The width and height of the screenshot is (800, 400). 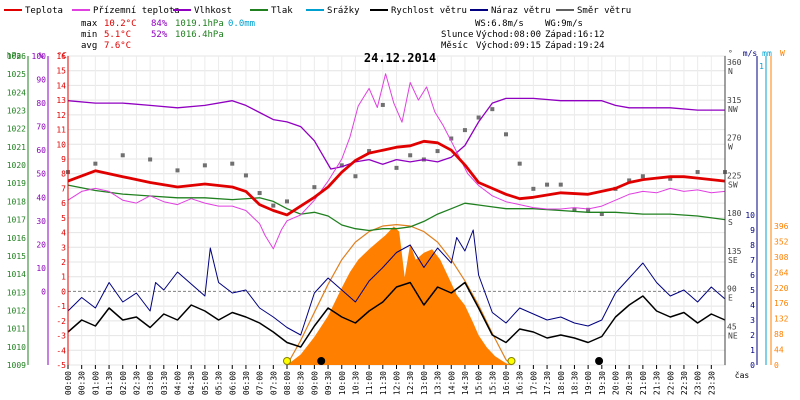 I want to click on x-tick-label: 21:00, so click(x=643, y=383).